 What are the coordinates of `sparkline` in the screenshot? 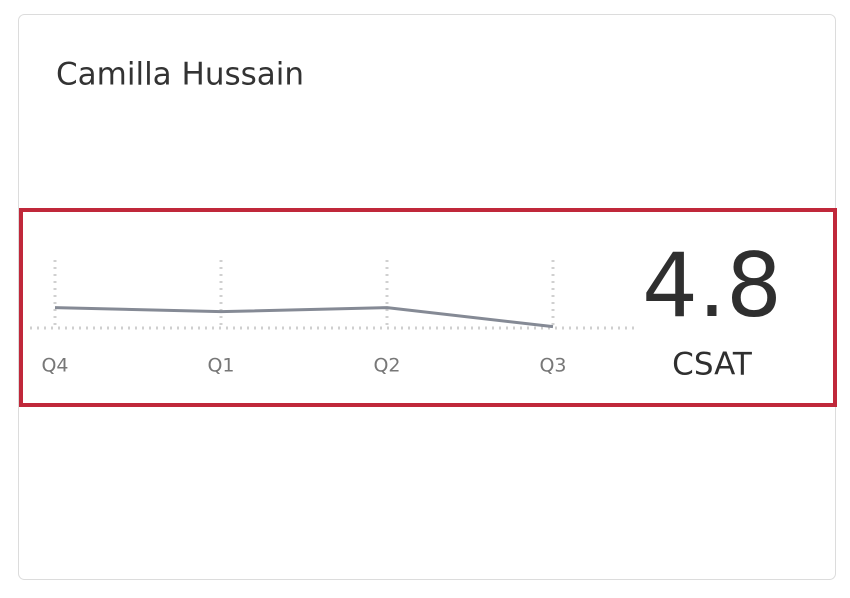 It's located at (304, 317).